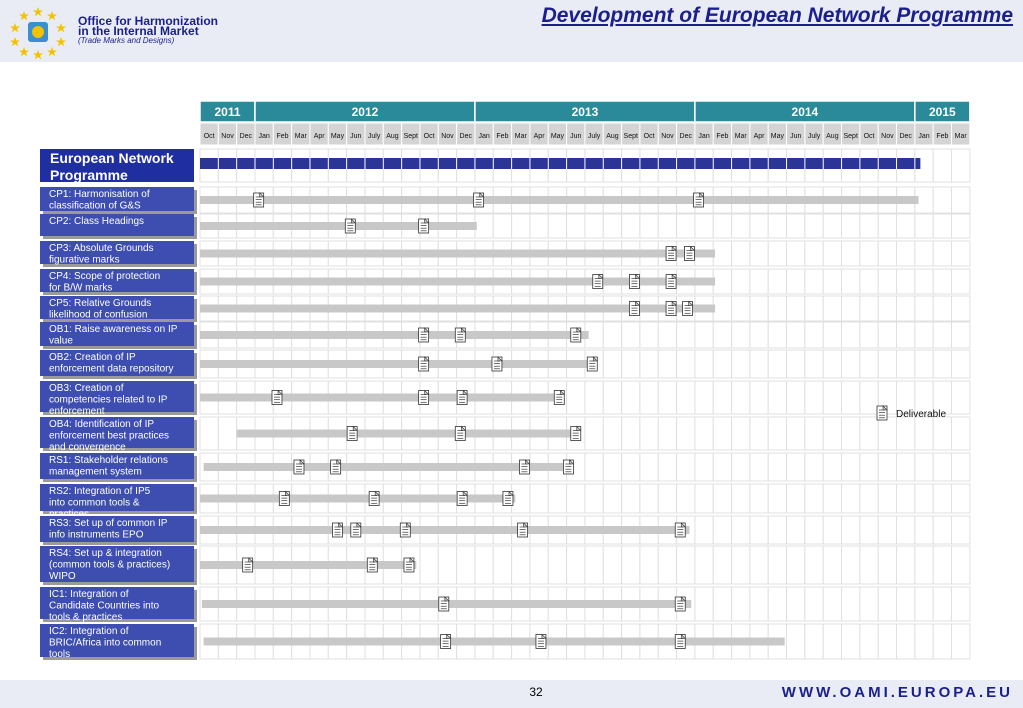  What do you see at coordinates (87, 447) in the screenshot?
I see `row-label-line: and convergence` at bounding box center [87, 447].